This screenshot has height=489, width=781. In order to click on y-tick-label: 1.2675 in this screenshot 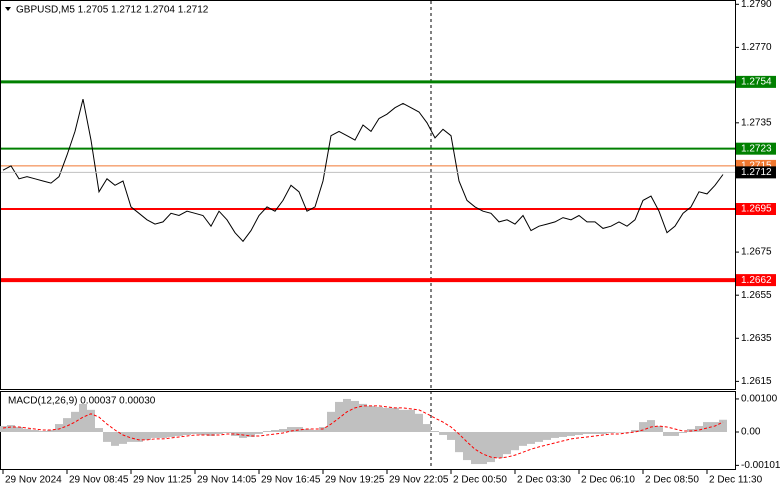, I will do `click(756, 252)`.